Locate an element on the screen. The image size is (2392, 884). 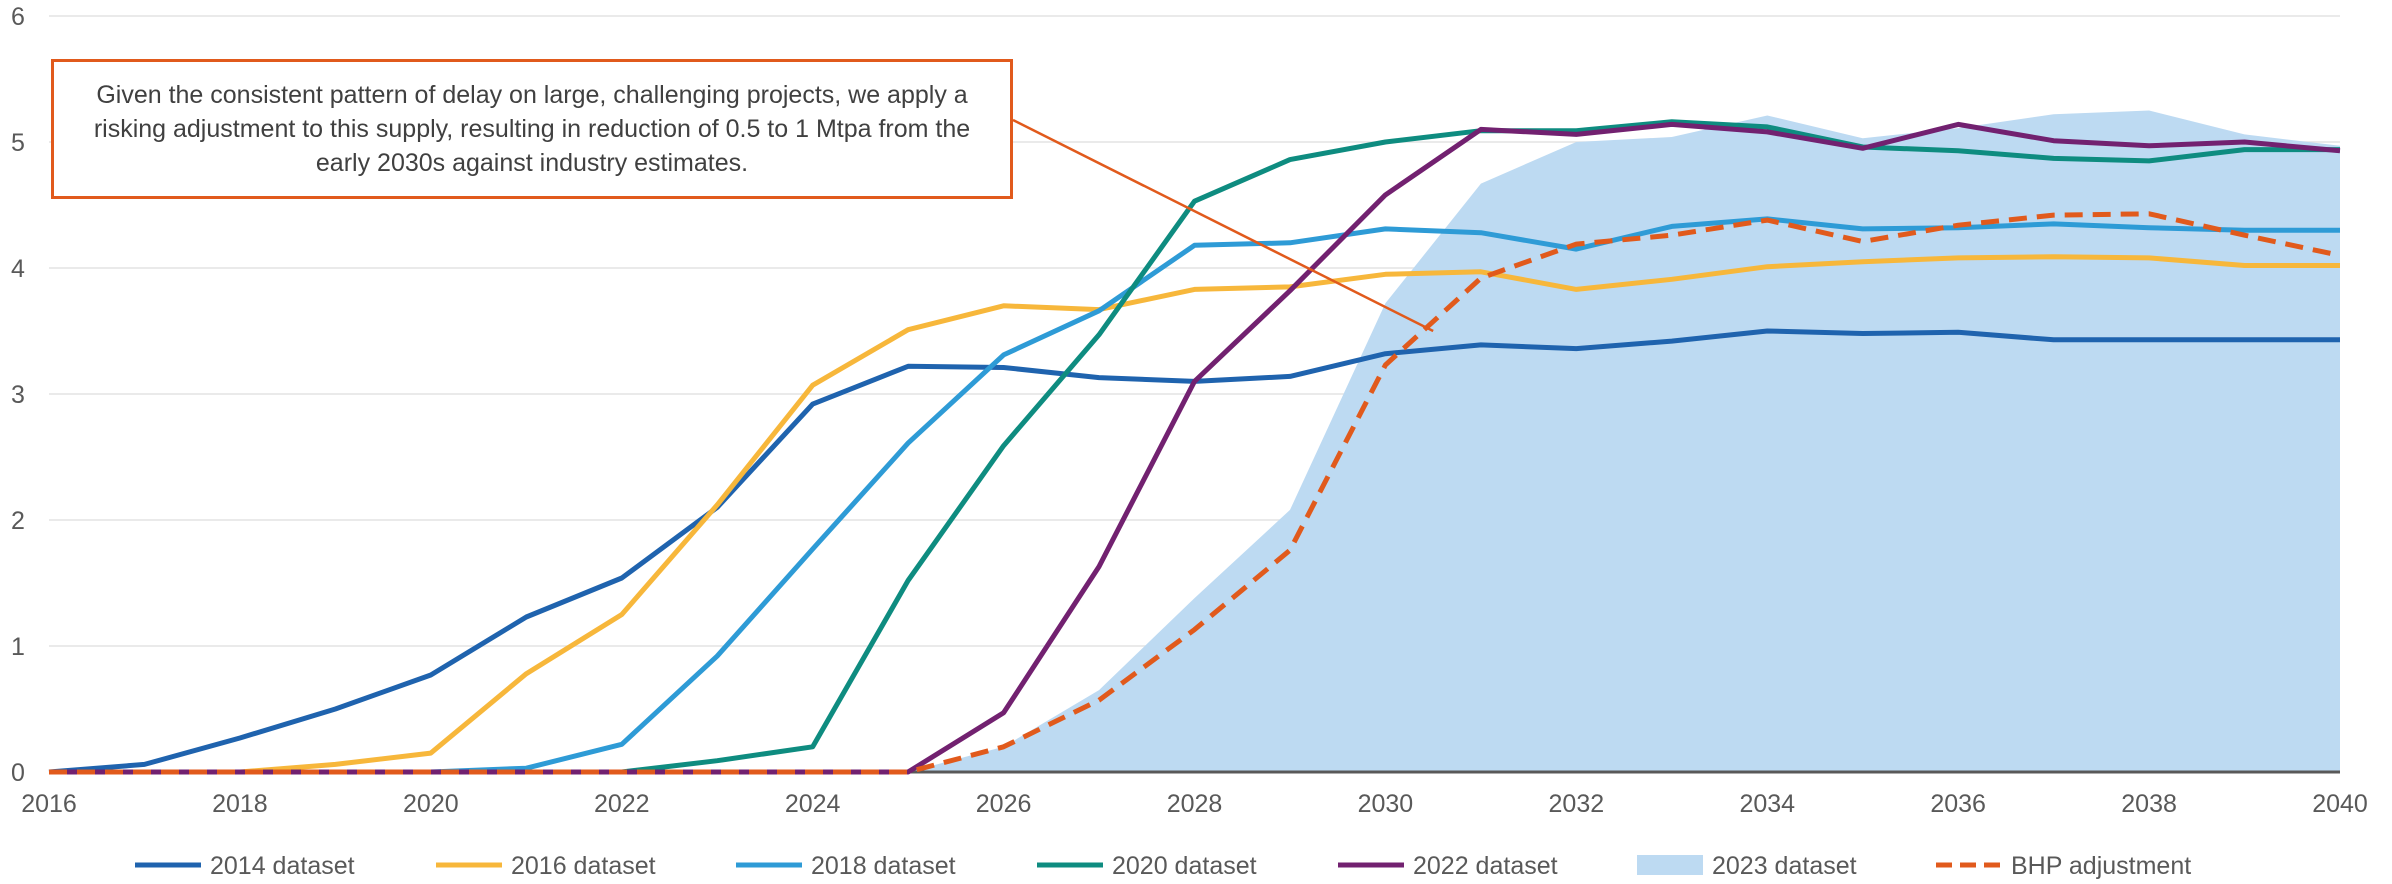
x-tick-label: 2040 is located at coordinates (2340, 804).